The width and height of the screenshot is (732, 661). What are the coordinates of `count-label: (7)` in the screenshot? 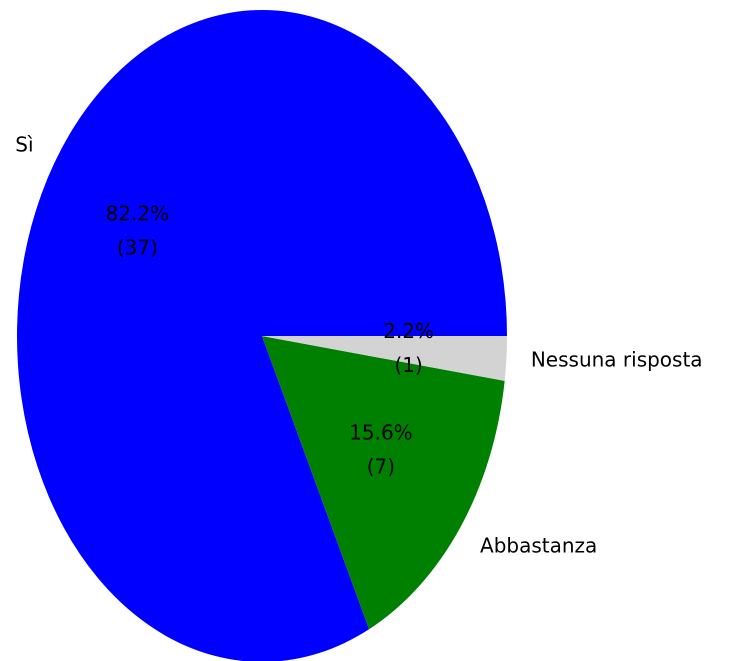 It's located at (381, 466).